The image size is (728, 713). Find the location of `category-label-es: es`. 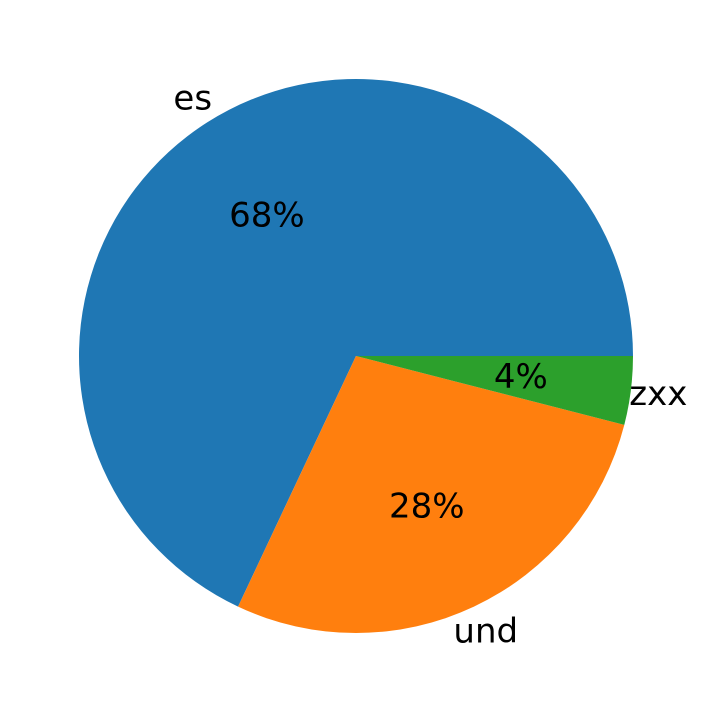

category-label-es: es is located at coordinates (192, 99).